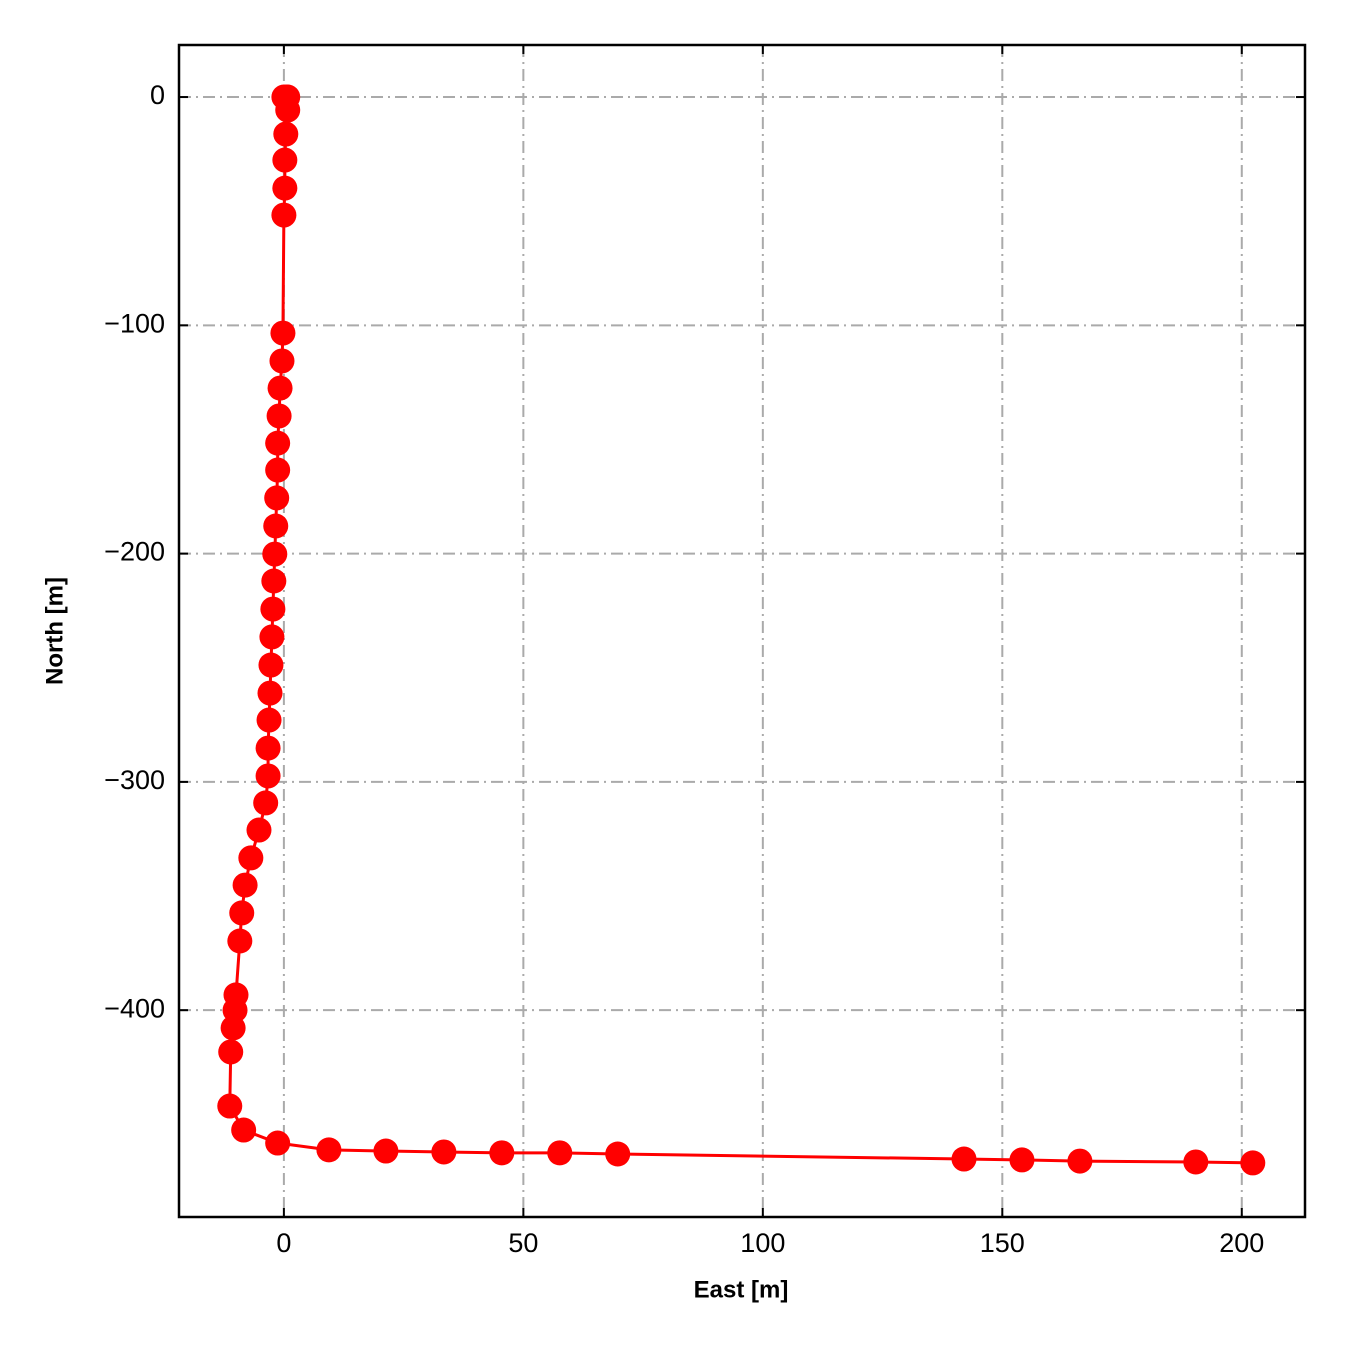  What do you see at coordinates (741, 1289) in the screenshot?
I see `x-axis-label: East [m]` at bounding box center [741, 1289].